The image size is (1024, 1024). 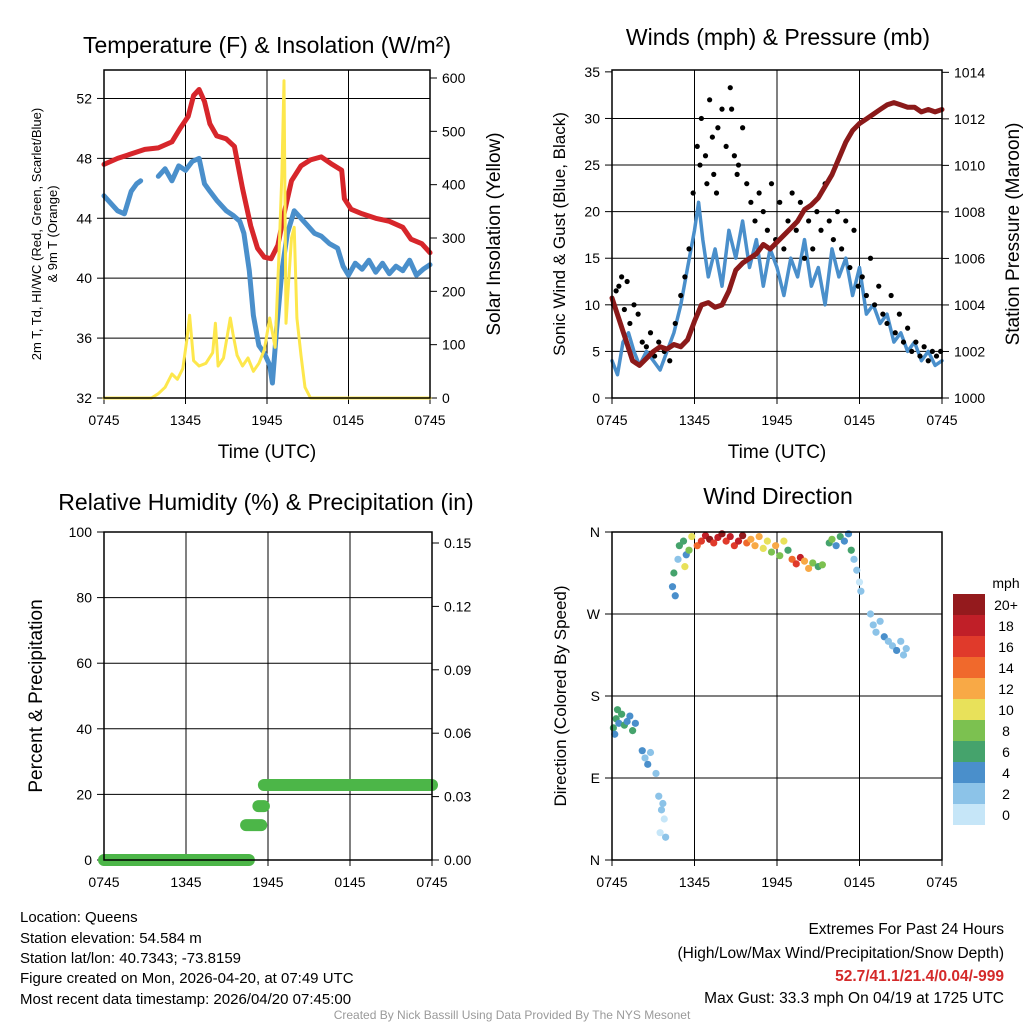 I want to click on y-tick-label: N, so click(x=595, y=860).